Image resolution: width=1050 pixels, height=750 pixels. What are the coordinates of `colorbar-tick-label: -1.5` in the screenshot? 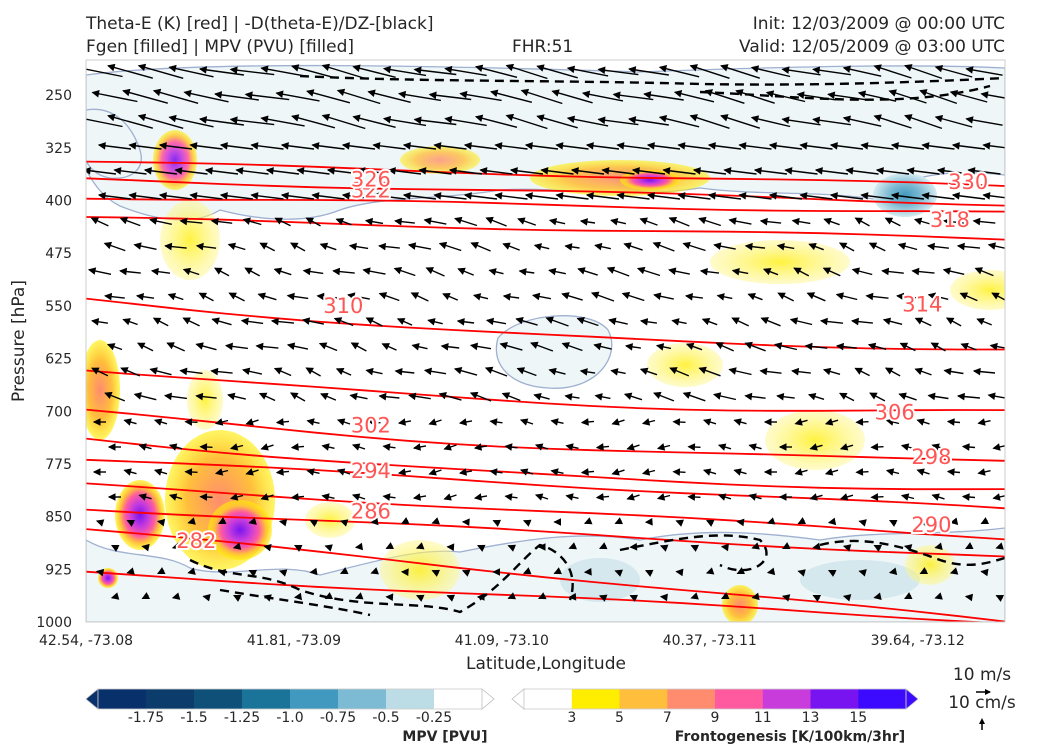 It's located at (193, 718).